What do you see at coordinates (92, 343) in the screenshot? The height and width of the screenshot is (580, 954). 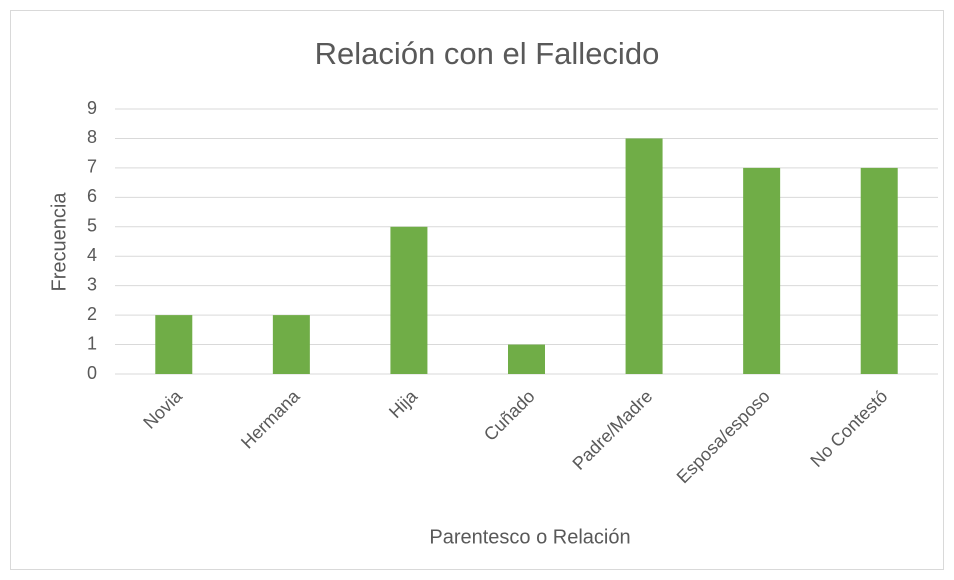 I see `y-tick-label: 1` at bounding box center [92, 343].